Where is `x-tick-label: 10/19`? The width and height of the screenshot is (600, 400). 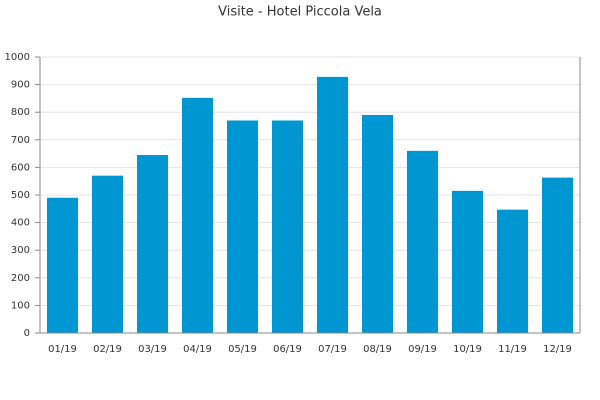
x-tick-label: 10/19 is located at coordinates (467, 349).